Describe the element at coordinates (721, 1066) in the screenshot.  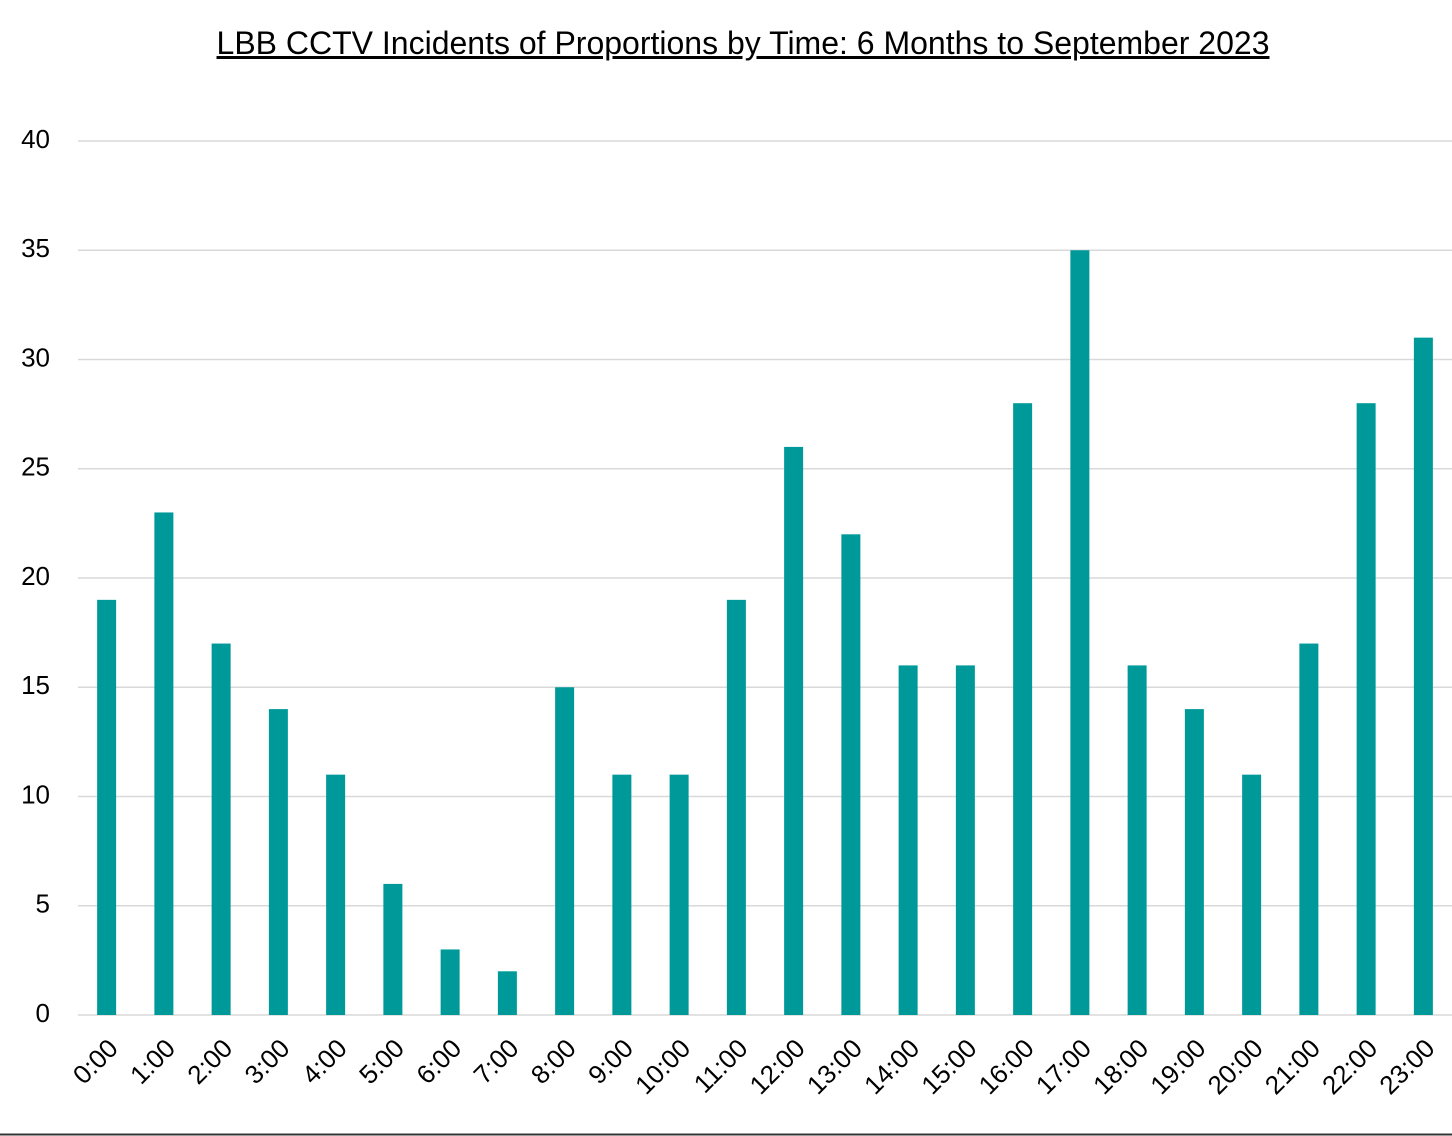
I see `x-tick-label: 11:00` at that location.